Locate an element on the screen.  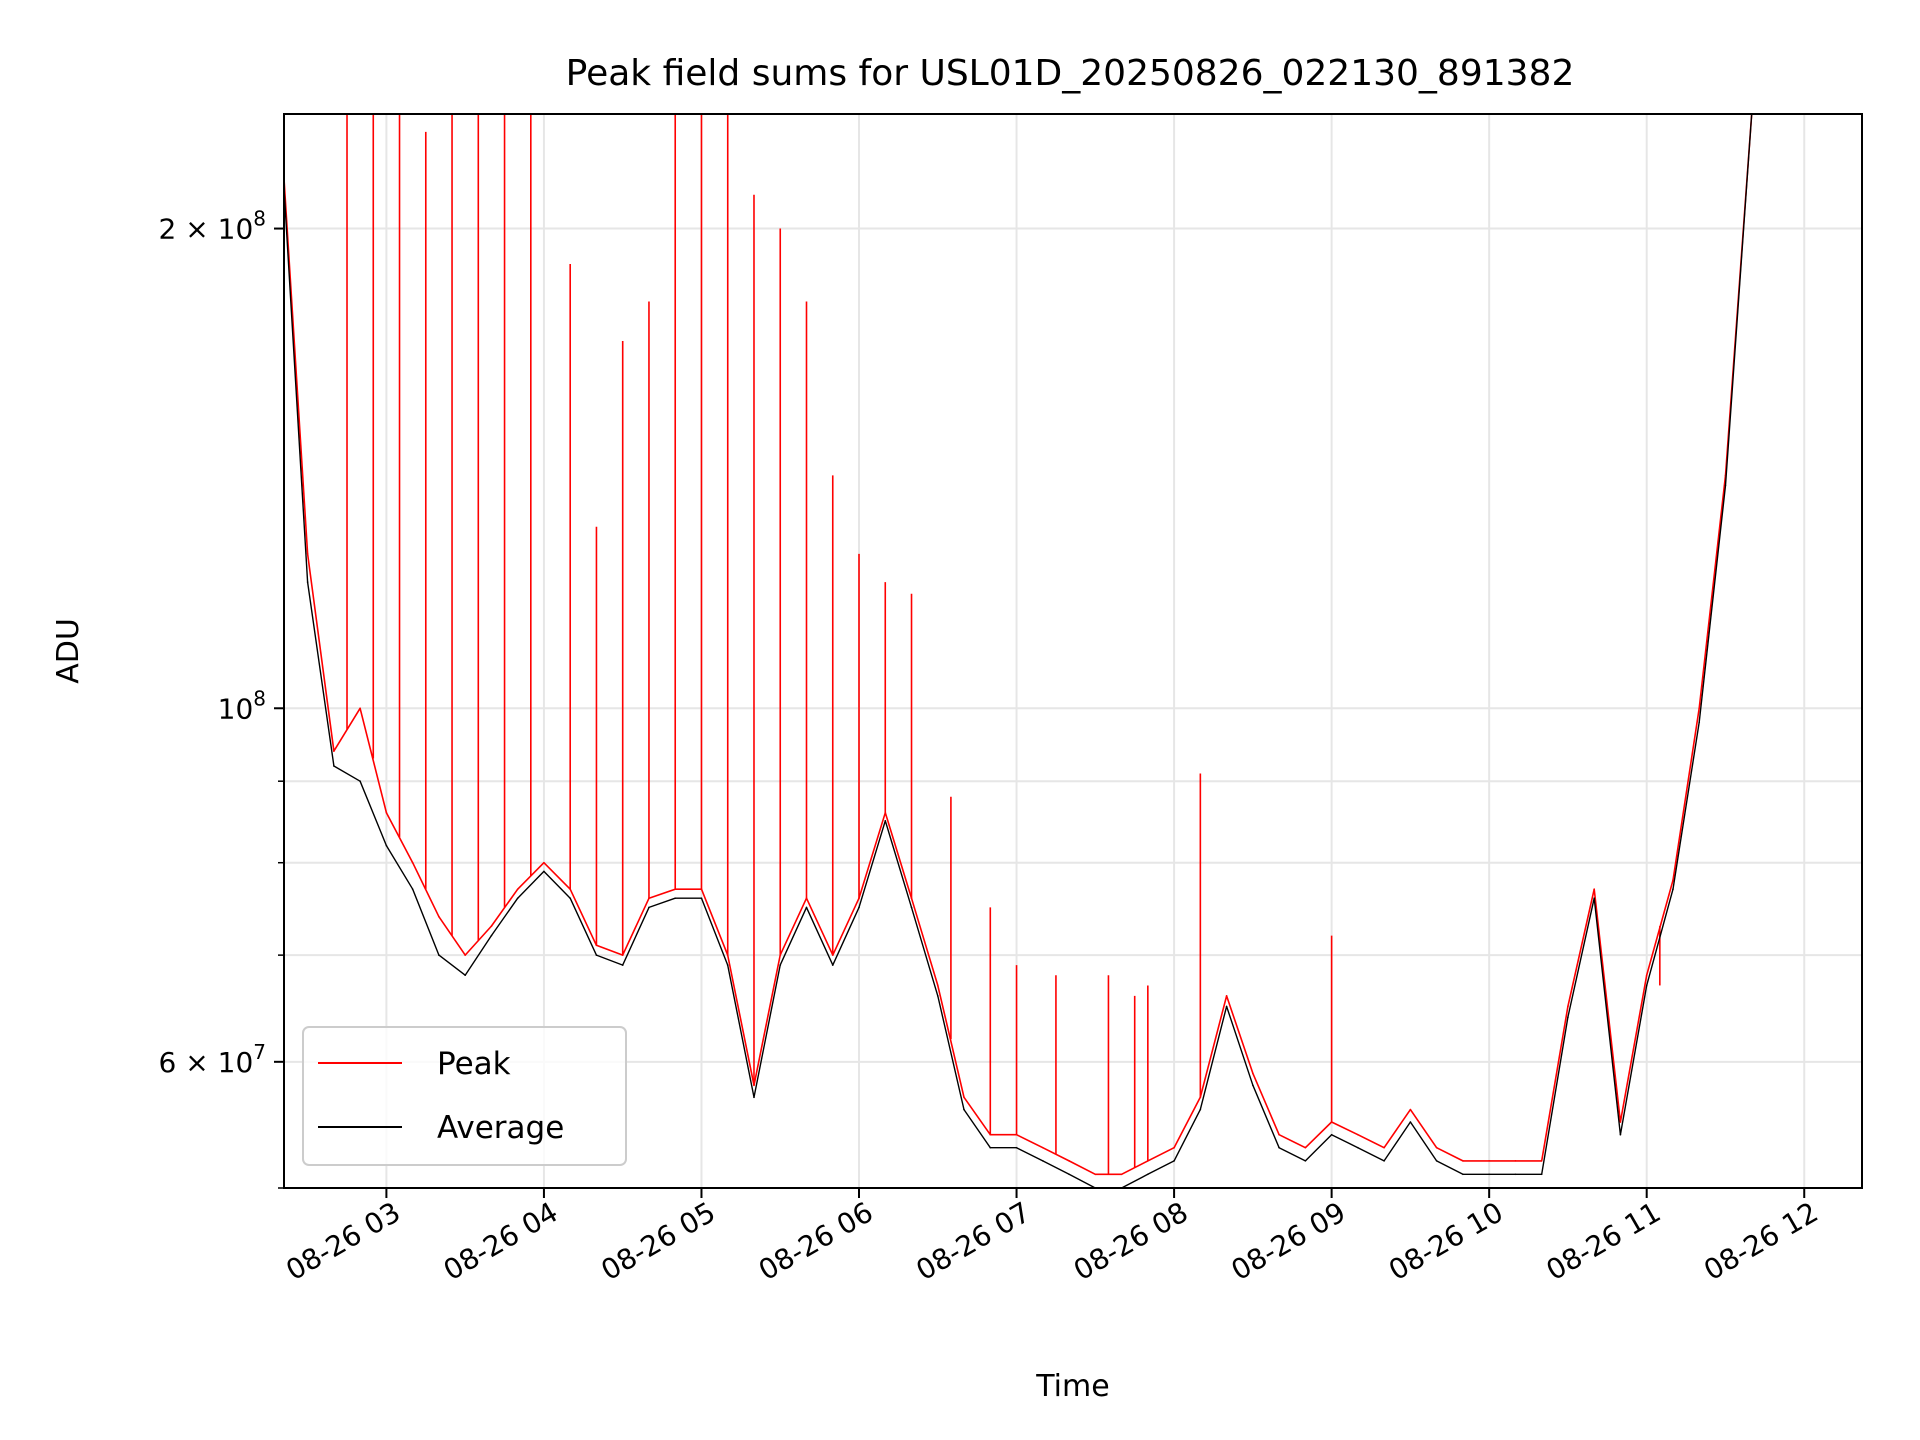
y-tick-mantissa: 6 is located at coordinates (168, 1062).